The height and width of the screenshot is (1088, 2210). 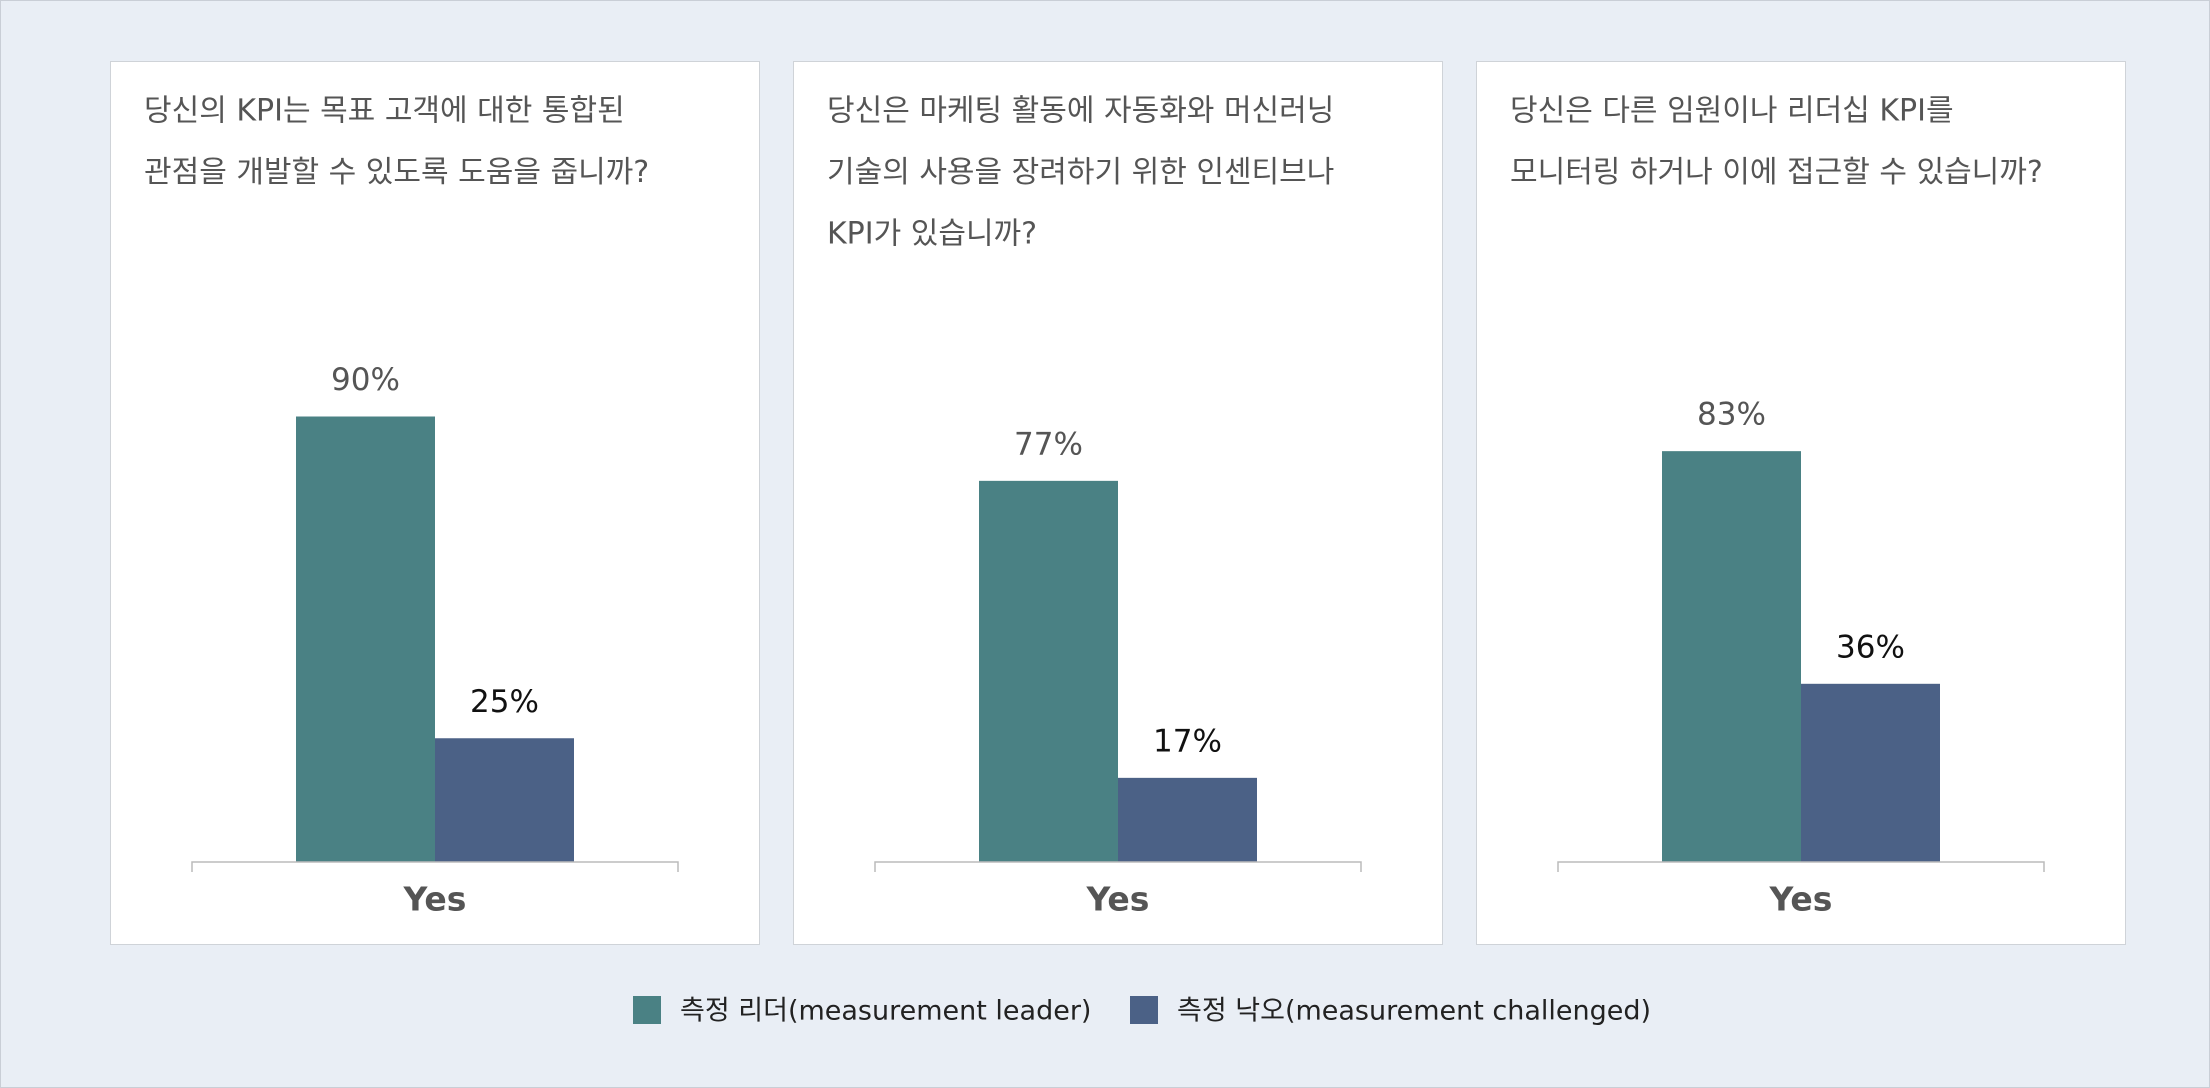 I want to click on value-label: 77%, so click(x=1048, y=444).